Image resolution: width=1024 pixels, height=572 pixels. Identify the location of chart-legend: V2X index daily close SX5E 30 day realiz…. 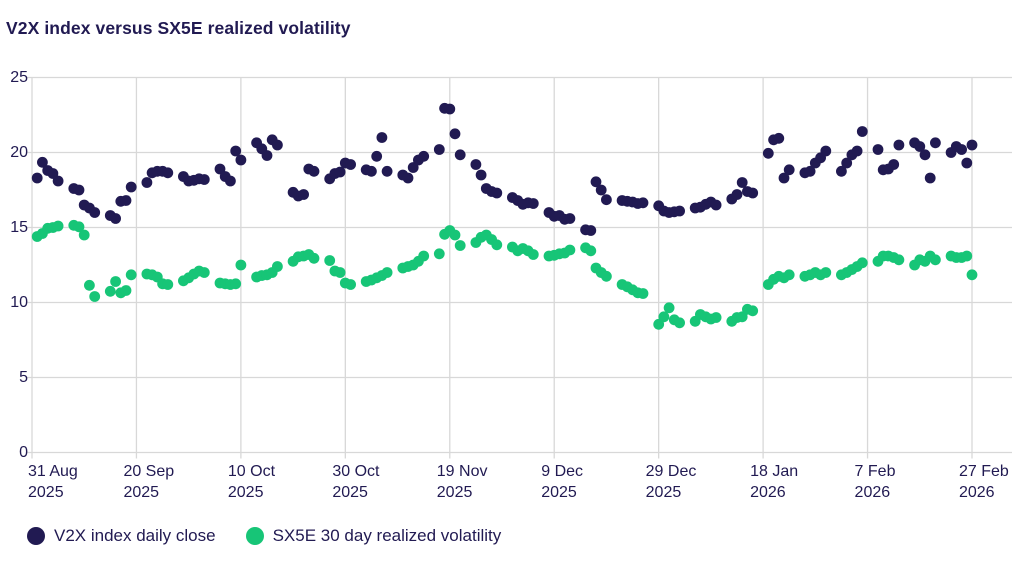
(264, 536).